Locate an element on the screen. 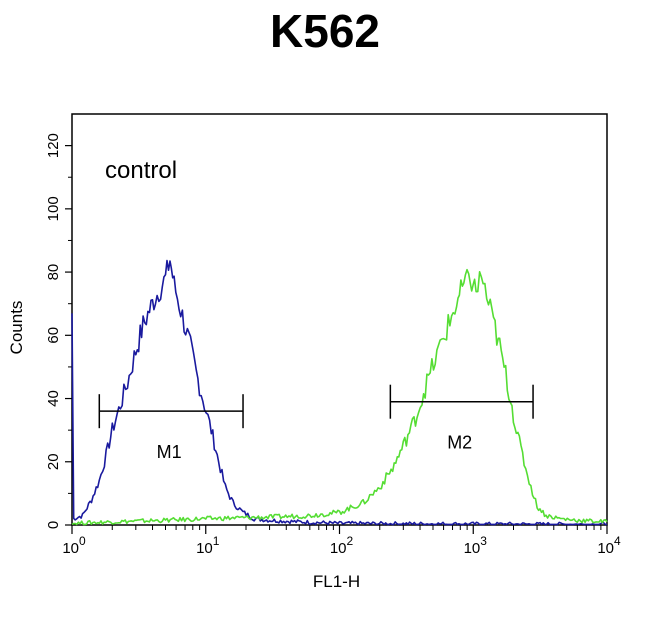  y-axis-ticks: 0 20 40 60 80 100 120 is located at coordinates (58, 331).